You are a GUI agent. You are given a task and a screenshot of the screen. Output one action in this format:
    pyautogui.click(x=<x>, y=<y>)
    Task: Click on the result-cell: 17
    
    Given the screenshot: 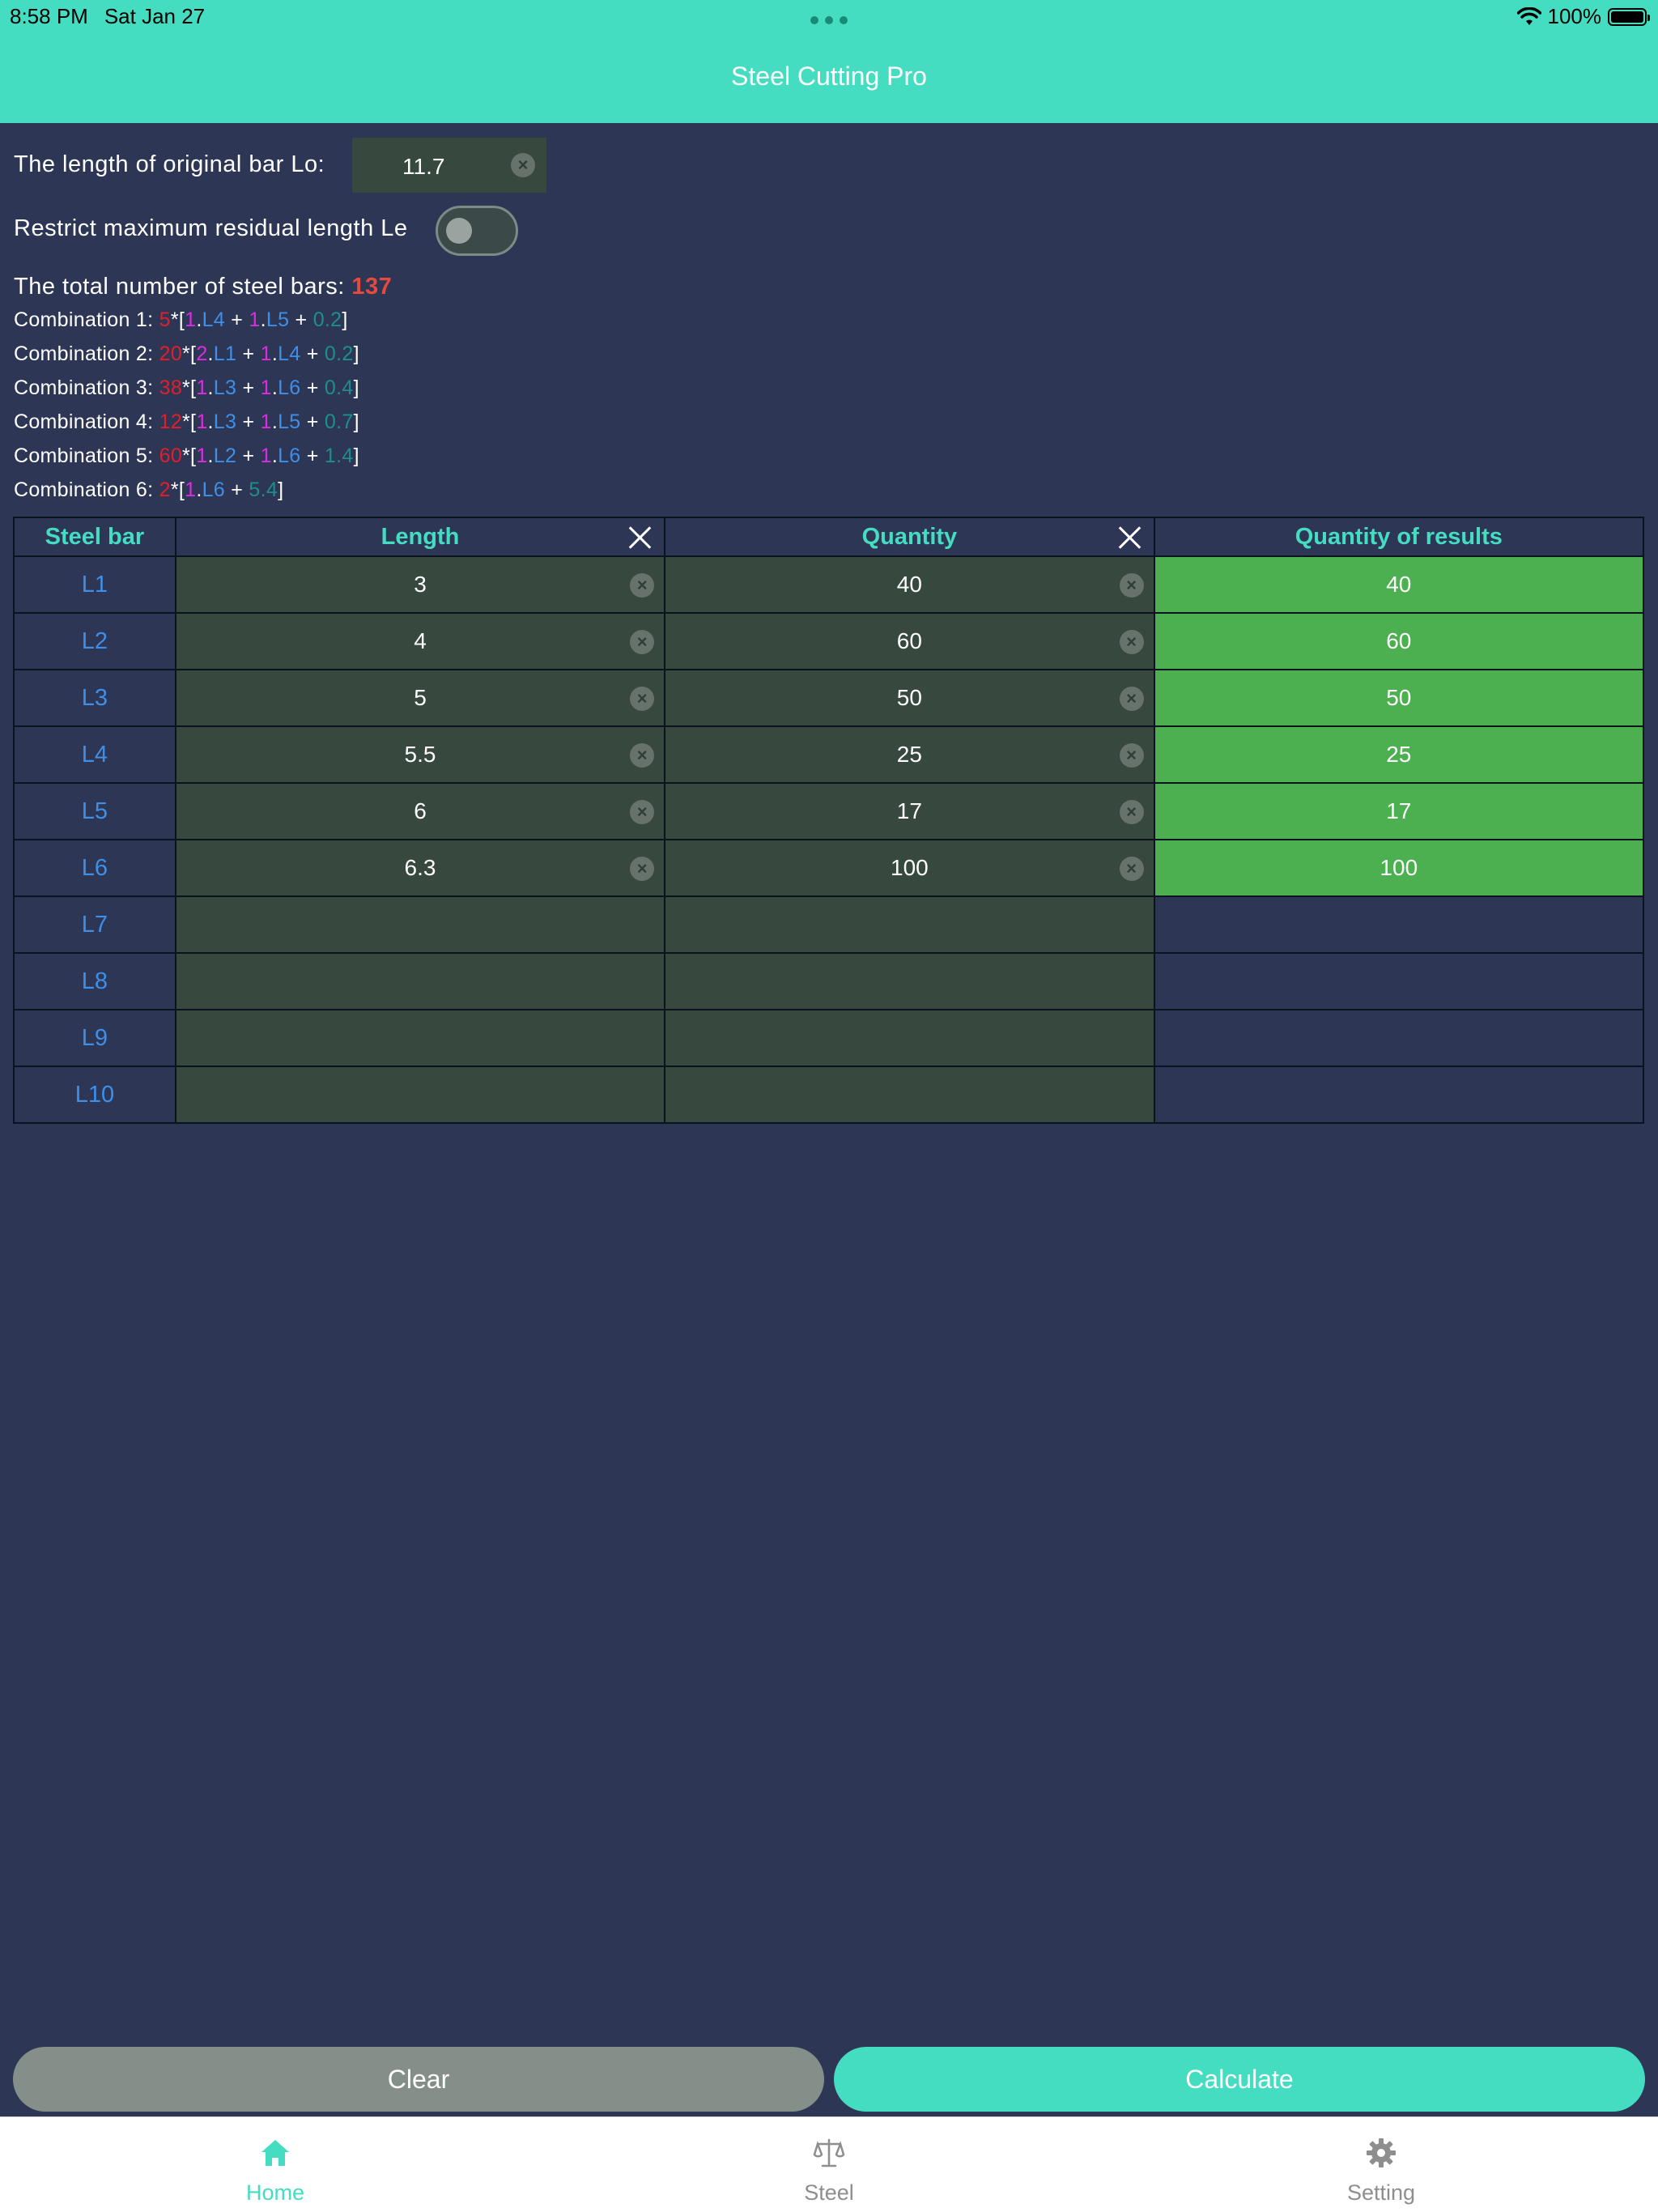 What is the action you would take?
    pyautogui.click(x=1399, y=811)
    